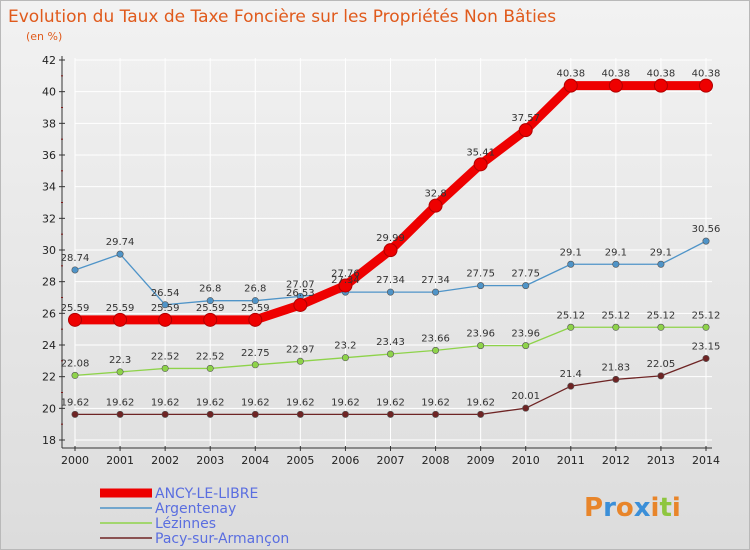  What do you see at coordinates (390, 342) in the screenshot?
I see `data-label: 23.43` at bounding box center [390, 342].